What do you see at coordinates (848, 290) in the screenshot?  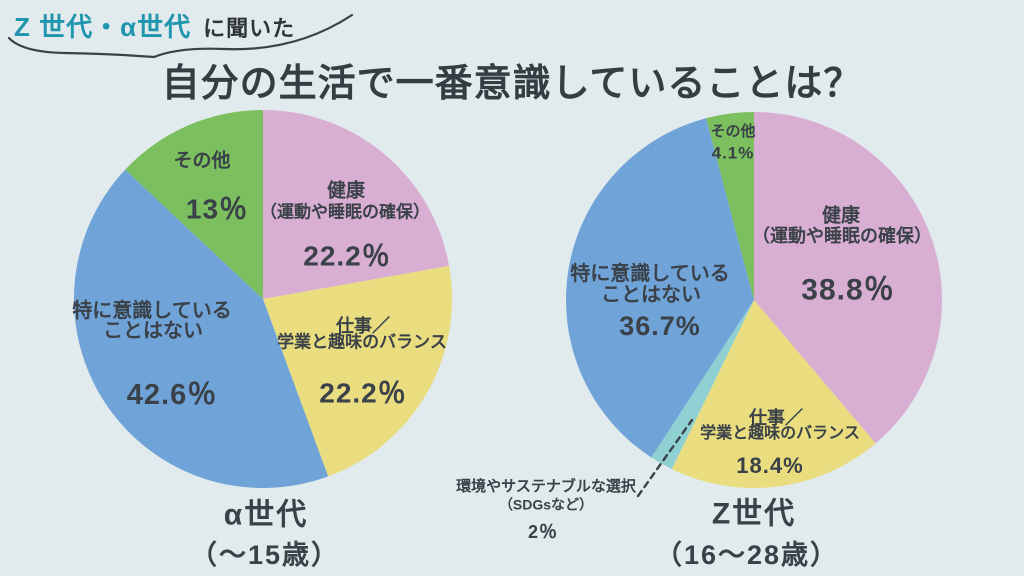 I see `z-health-pct: 38.8％` at bounding box center [848, 290].